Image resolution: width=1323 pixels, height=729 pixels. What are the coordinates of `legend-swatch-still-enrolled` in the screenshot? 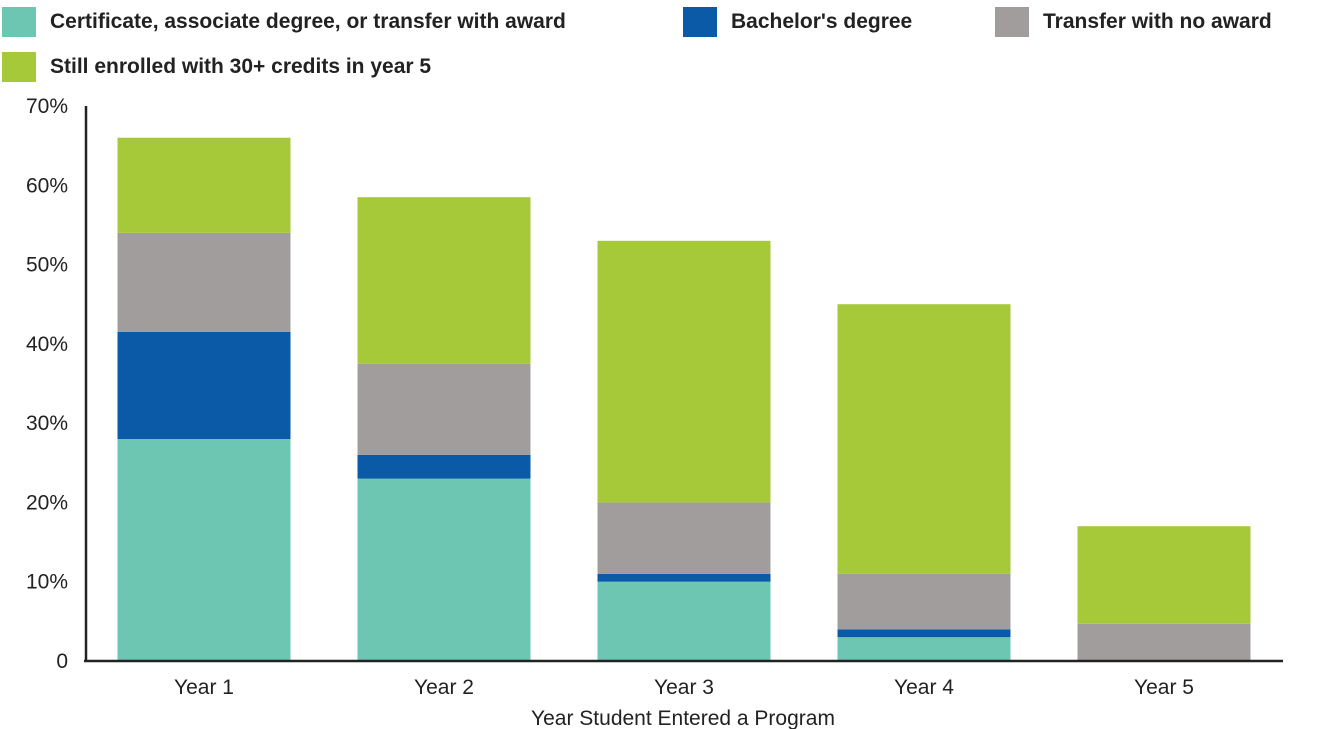 It's located at (19, 67).